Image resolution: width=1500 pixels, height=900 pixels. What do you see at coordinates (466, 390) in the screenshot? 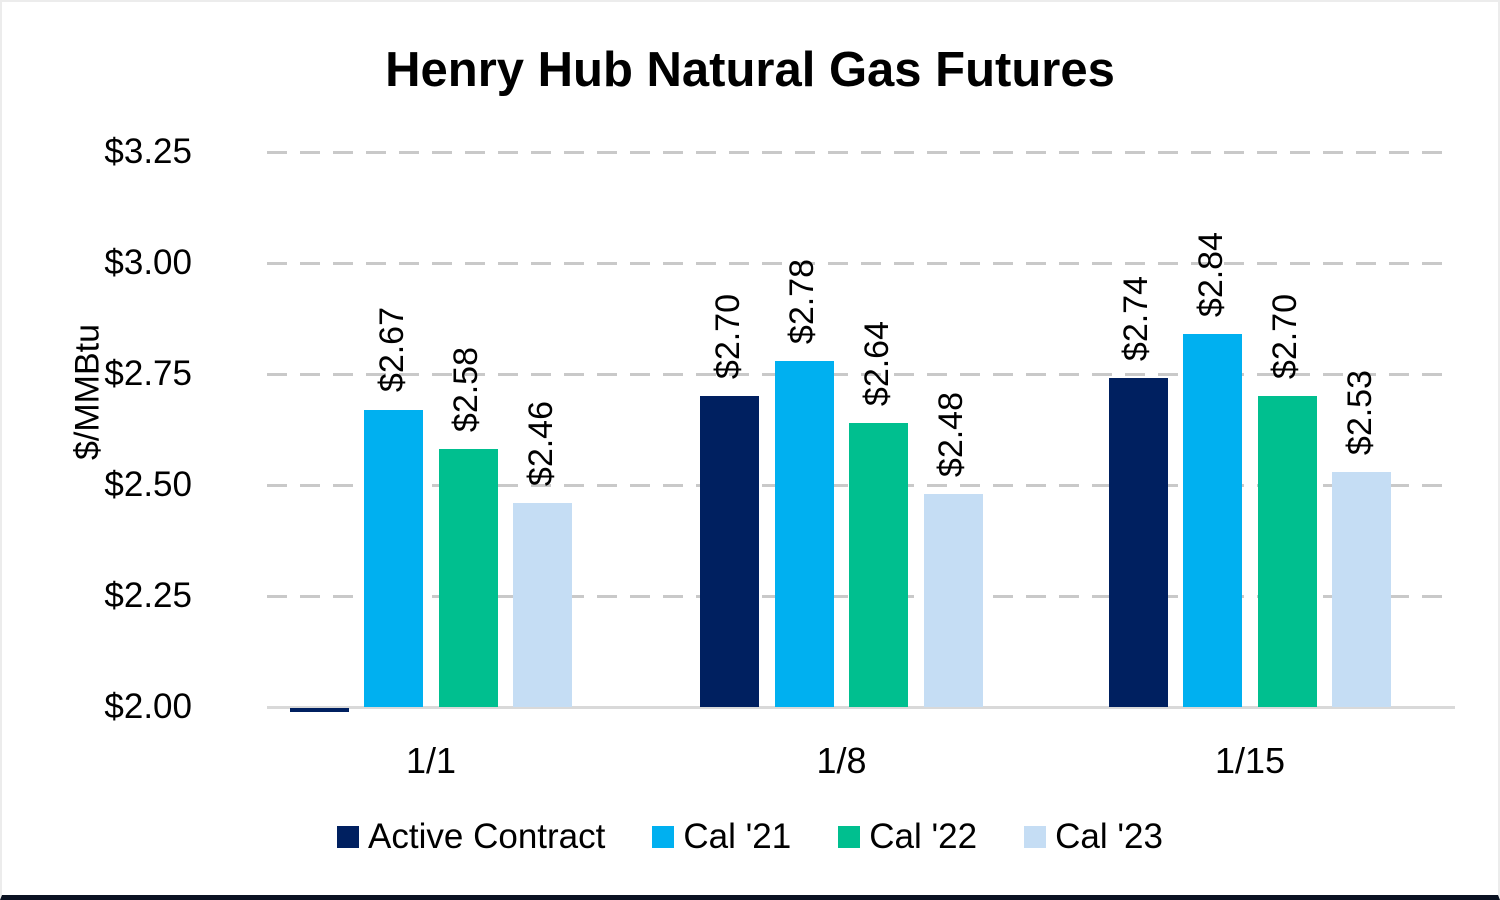
I see `bar-value-label: $2.58` at bounding box center [466, 390].